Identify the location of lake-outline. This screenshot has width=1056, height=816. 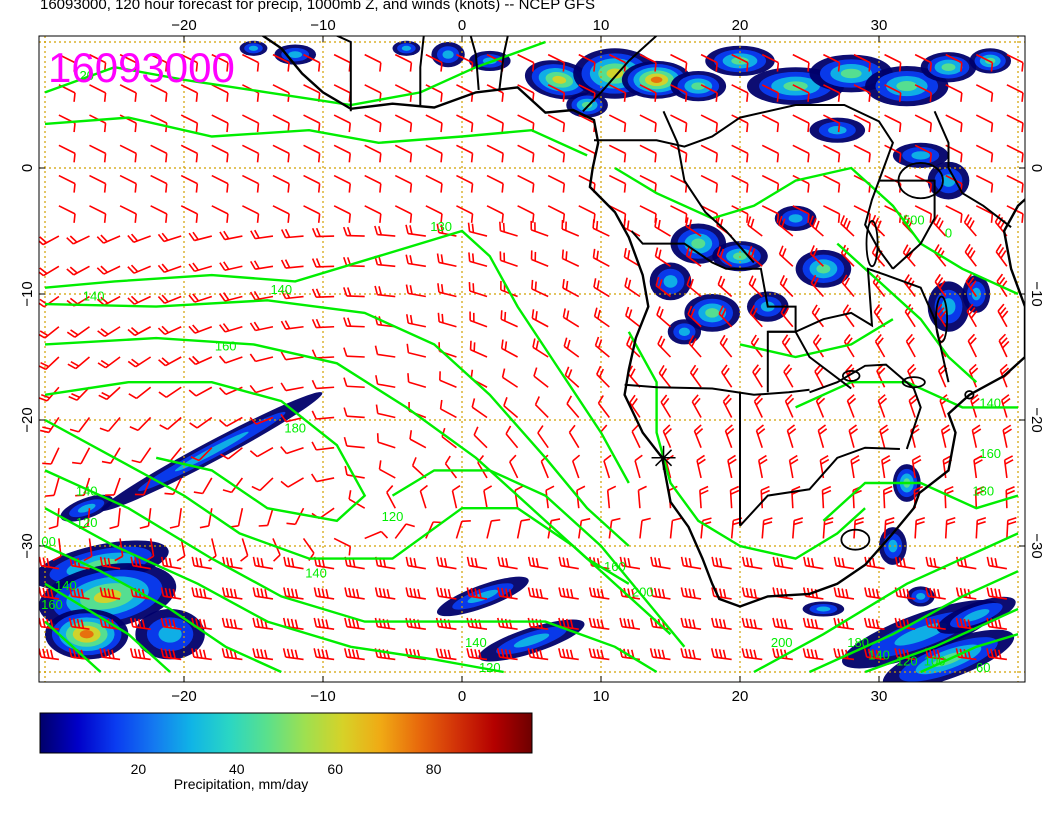
(851, 375).